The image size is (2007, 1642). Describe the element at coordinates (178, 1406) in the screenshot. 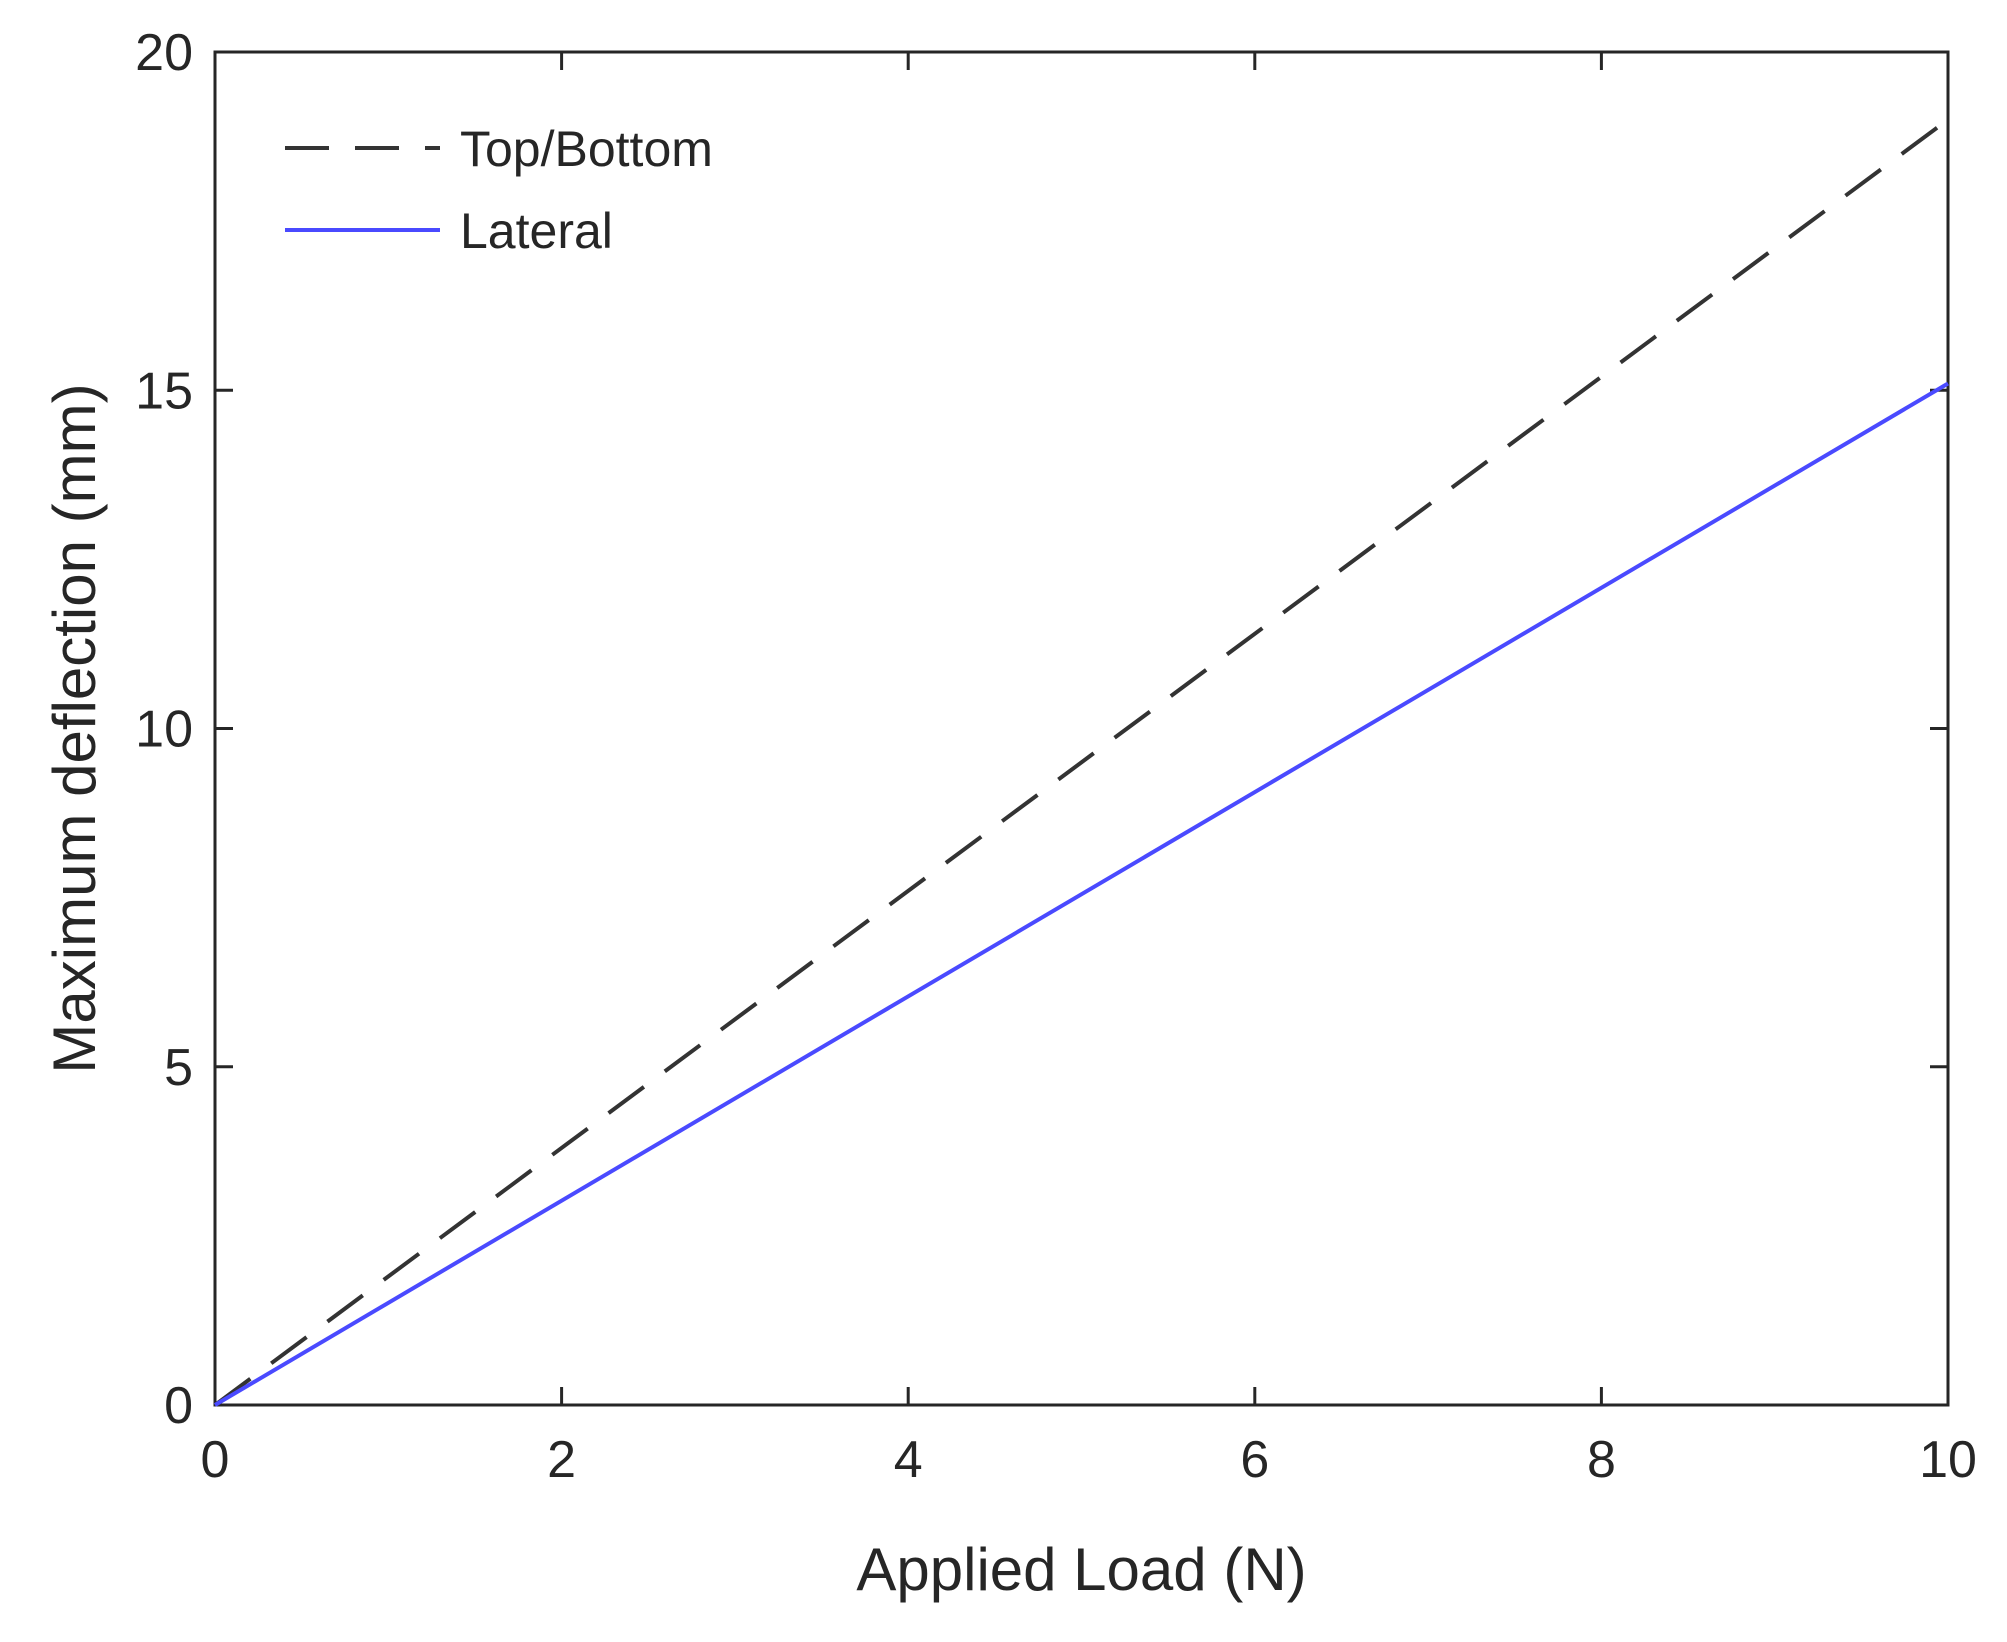

I see `y-tick-label: 0` at that location.